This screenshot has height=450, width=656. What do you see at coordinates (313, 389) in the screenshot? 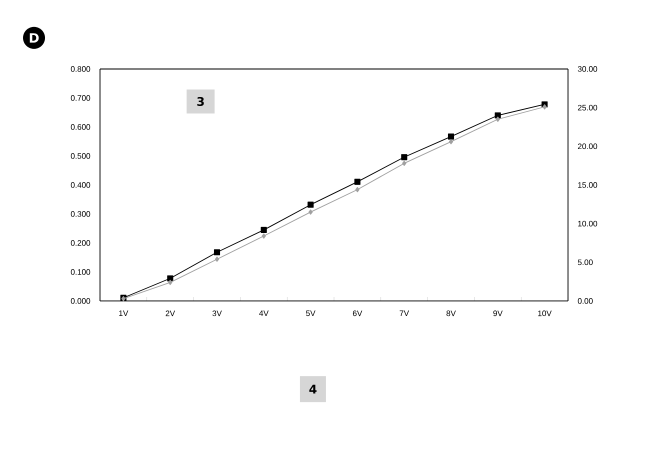
I see `text: 4` at bounding box center [313, 389].